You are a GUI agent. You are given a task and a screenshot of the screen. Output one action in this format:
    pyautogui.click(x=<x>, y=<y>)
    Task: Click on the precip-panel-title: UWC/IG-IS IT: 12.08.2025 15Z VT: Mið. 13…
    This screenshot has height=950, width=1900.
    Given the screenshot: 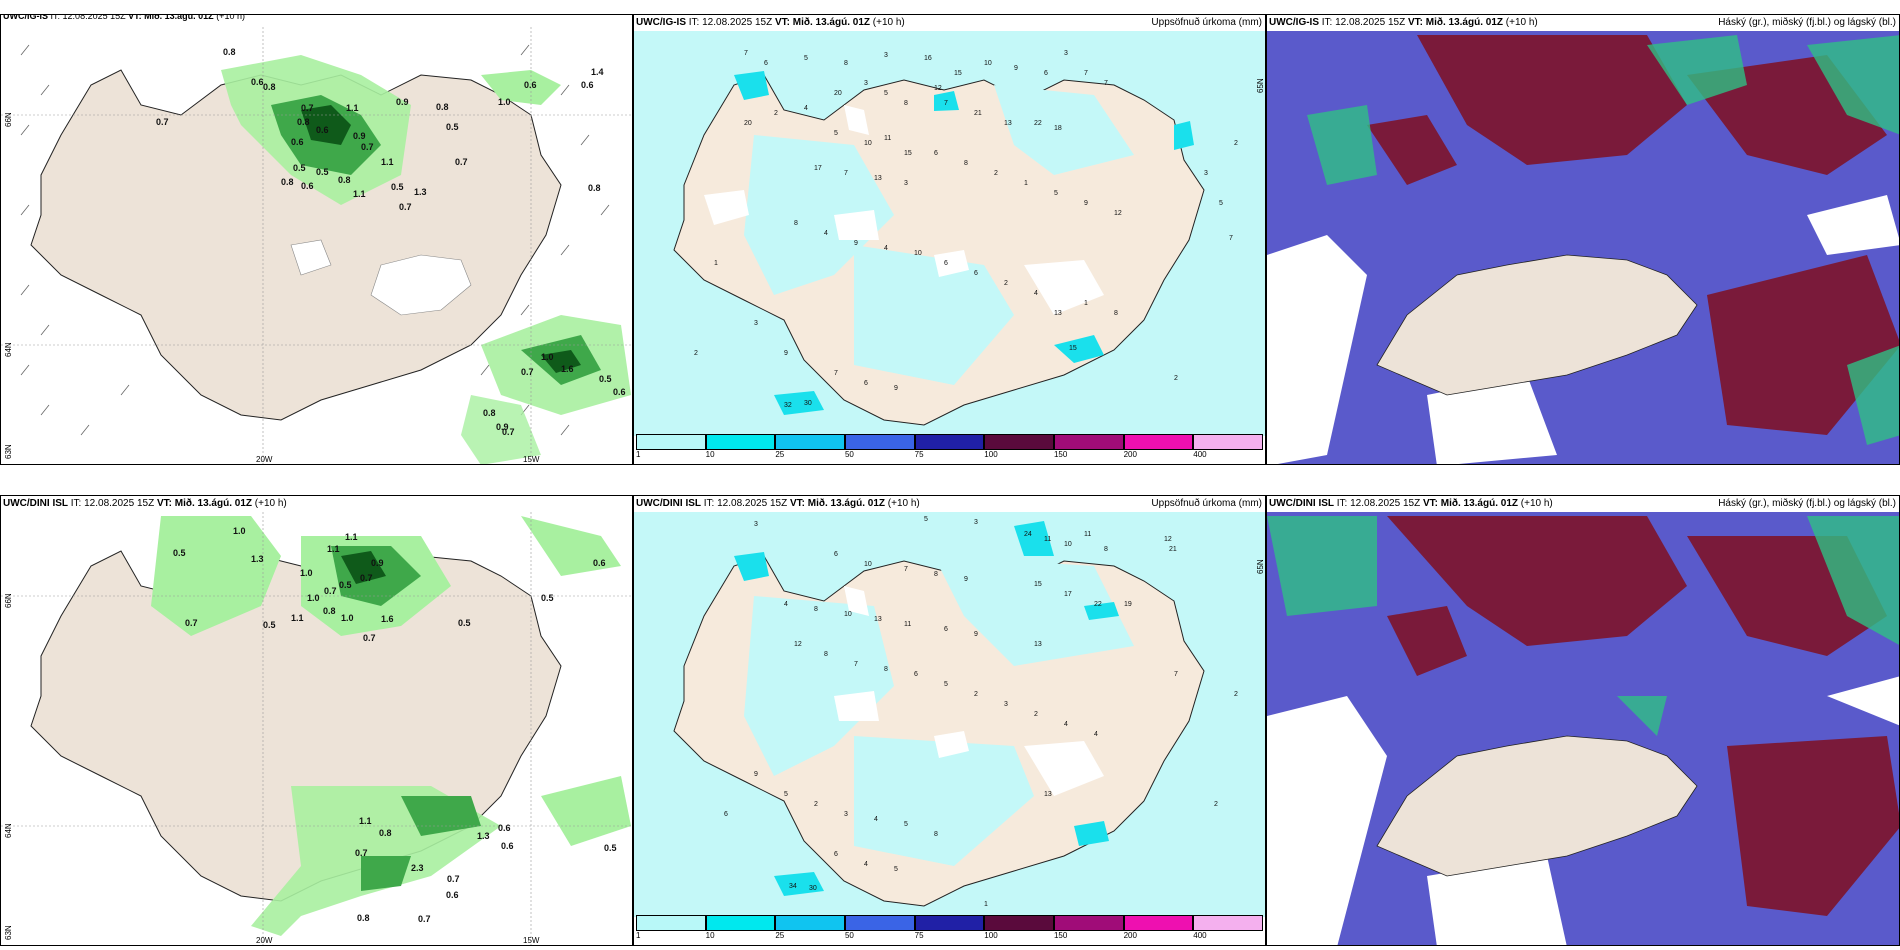 What is the action you would take?
    pyautogui.click(x=949, y=23)
    